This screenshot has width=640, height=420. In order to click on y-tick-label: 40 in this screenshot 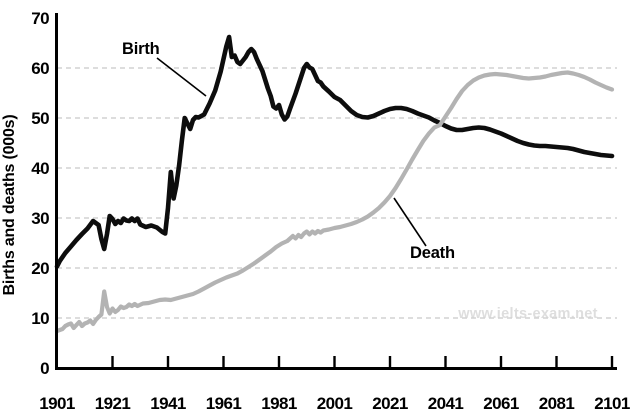, I will do `click(40, 168)`.